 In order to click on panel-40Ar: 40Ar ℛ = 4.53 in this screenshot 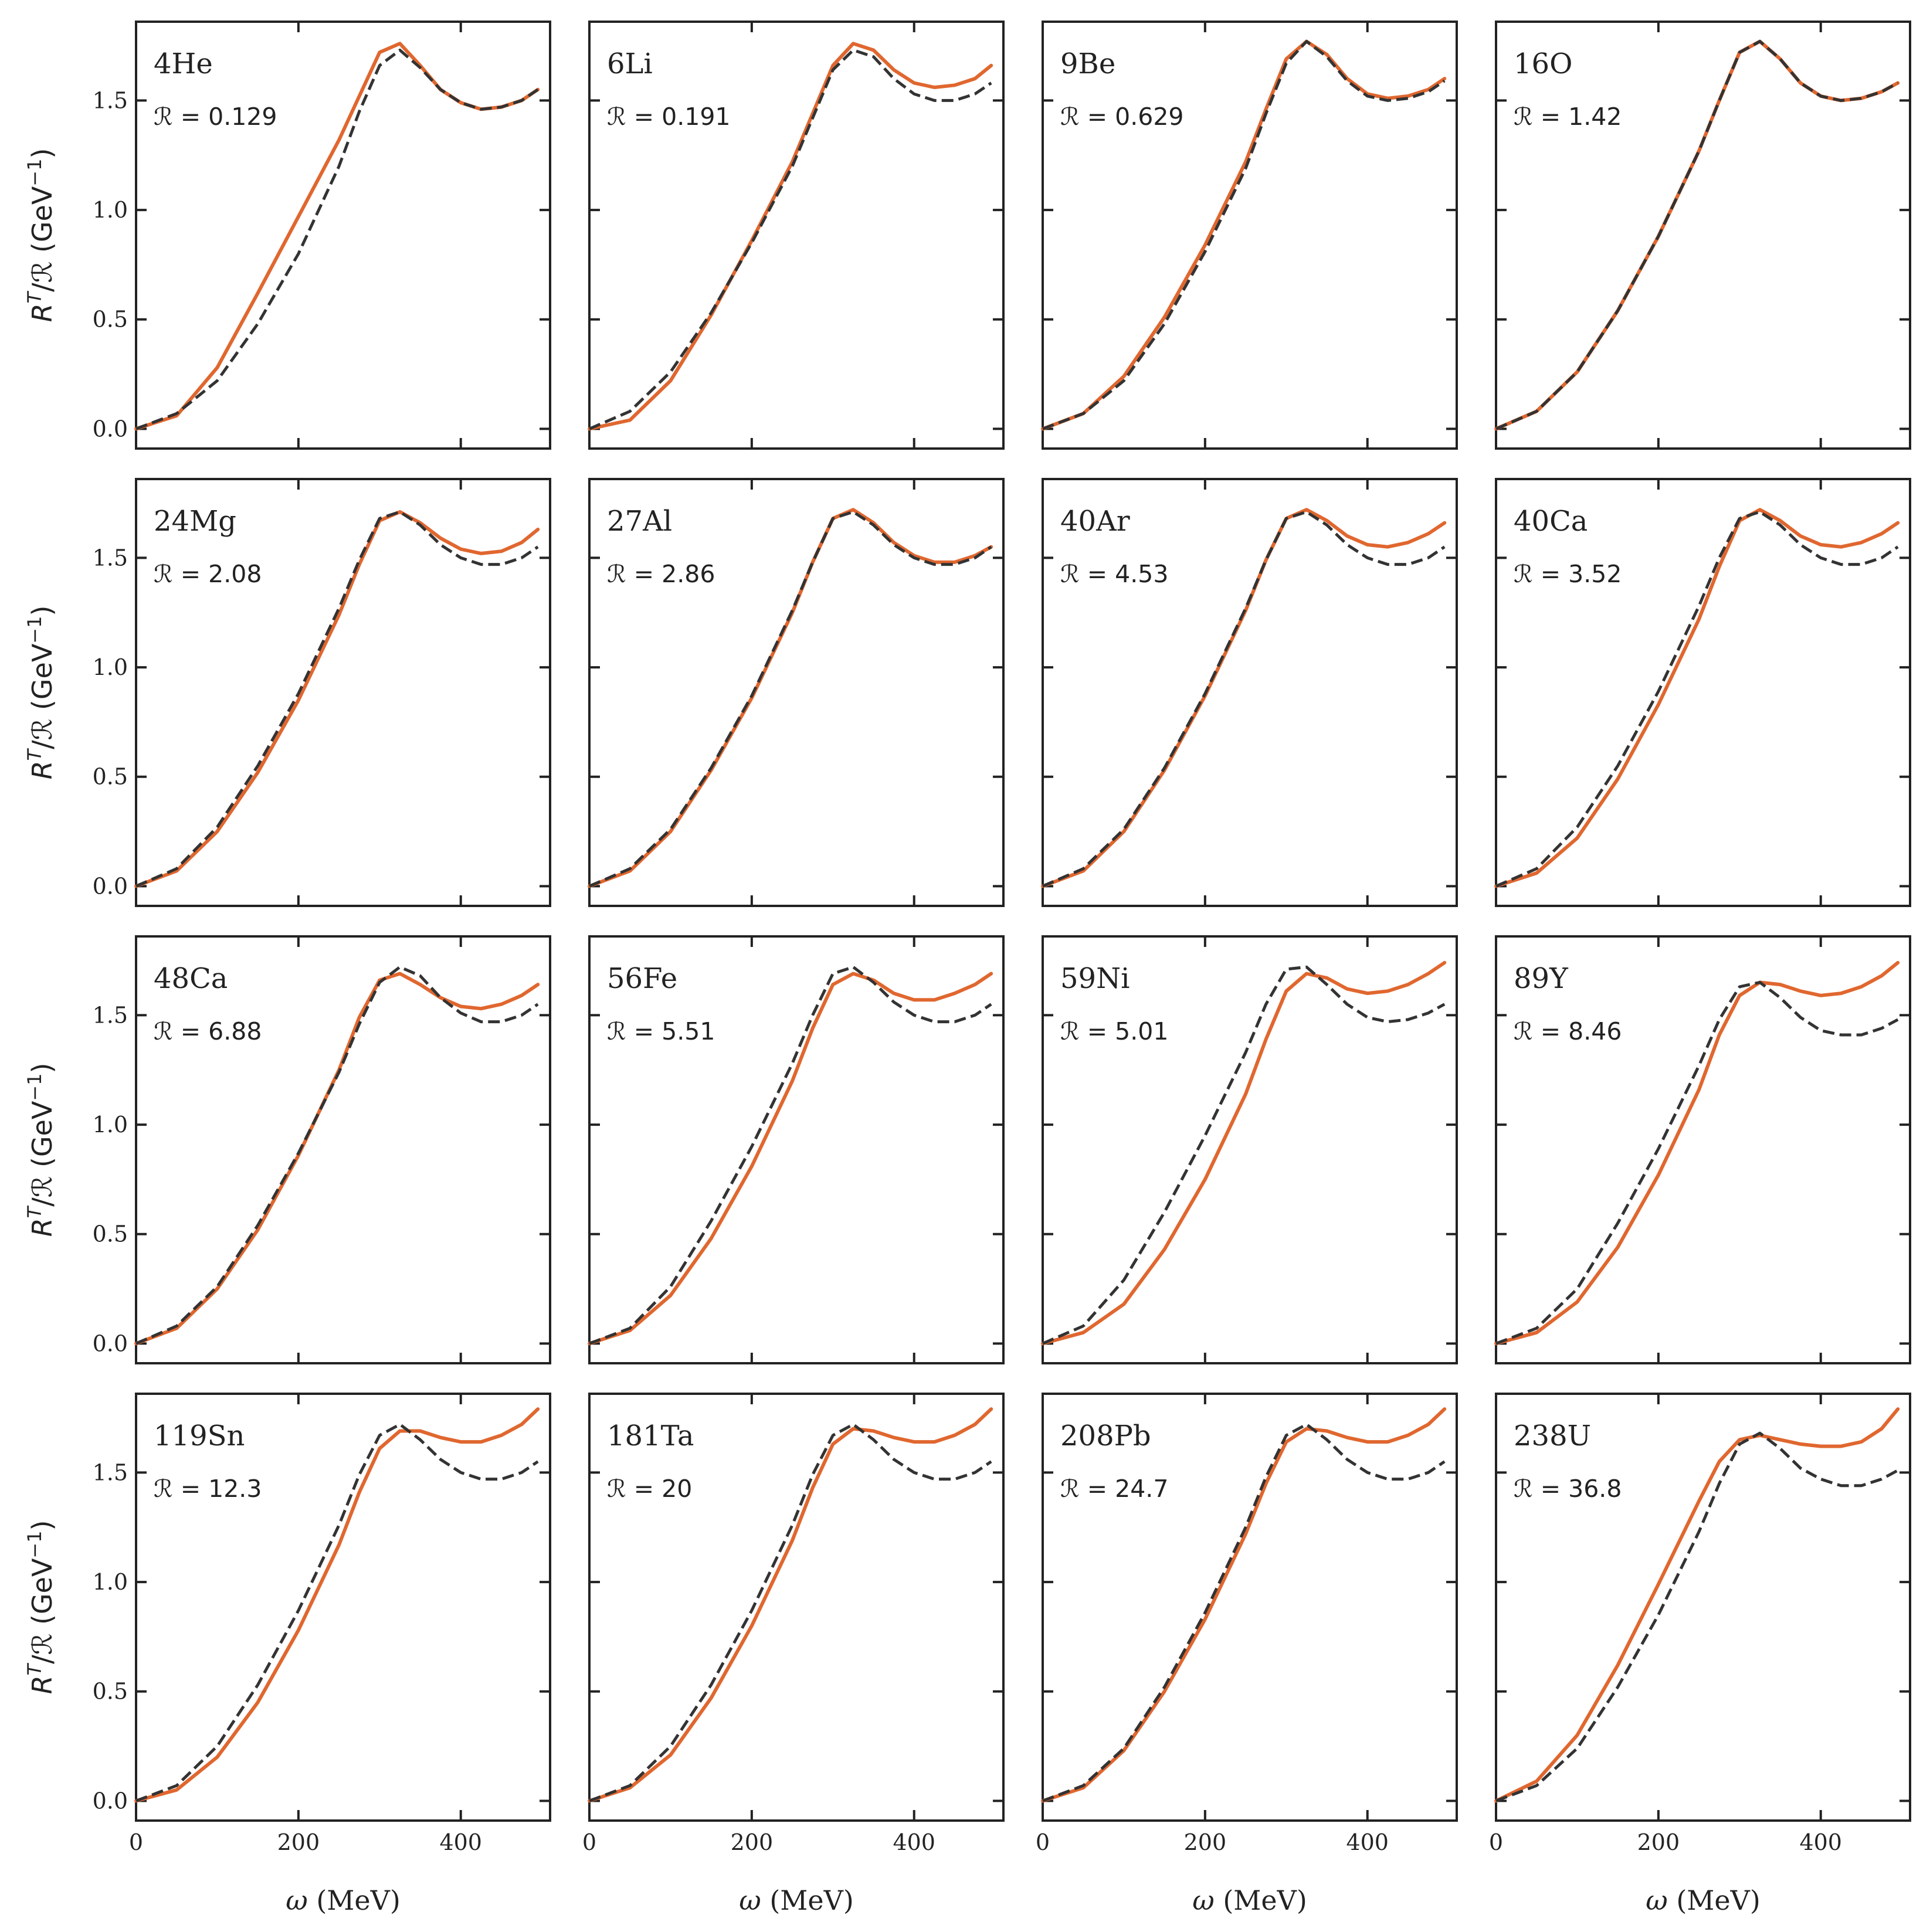, I will do `click(1249, 692)`.